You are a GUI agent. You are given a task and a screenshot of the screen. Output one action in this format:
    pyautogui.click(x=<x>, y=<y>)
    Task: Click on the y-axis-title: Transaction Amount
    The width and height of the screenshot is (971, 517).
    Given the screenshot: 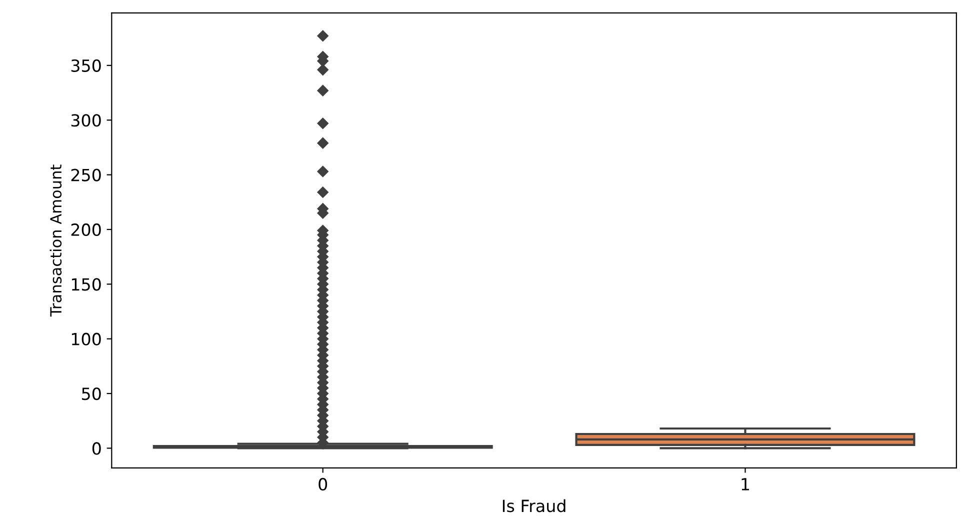 What is the action you would take?
    pyautogui.click(x=56, y=240)
    